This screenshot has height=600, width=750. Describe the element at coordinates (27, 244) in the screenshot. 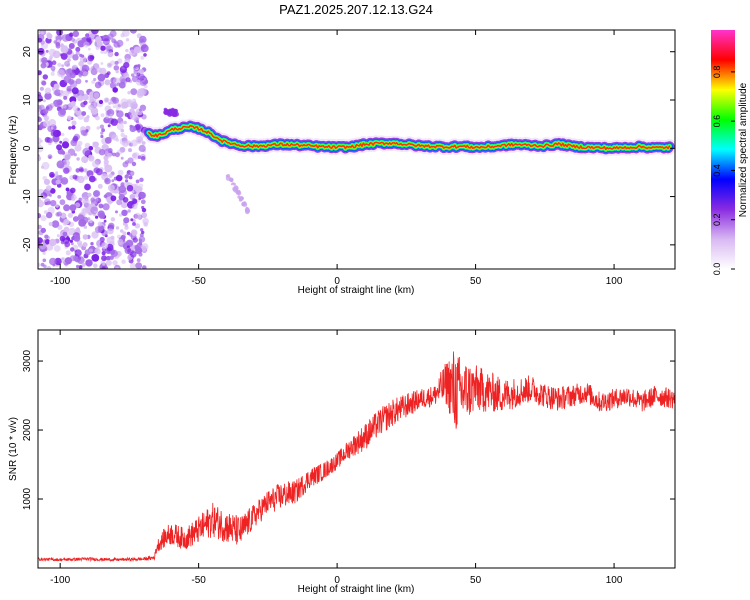

I see `y-tick-label: -20` at that location.